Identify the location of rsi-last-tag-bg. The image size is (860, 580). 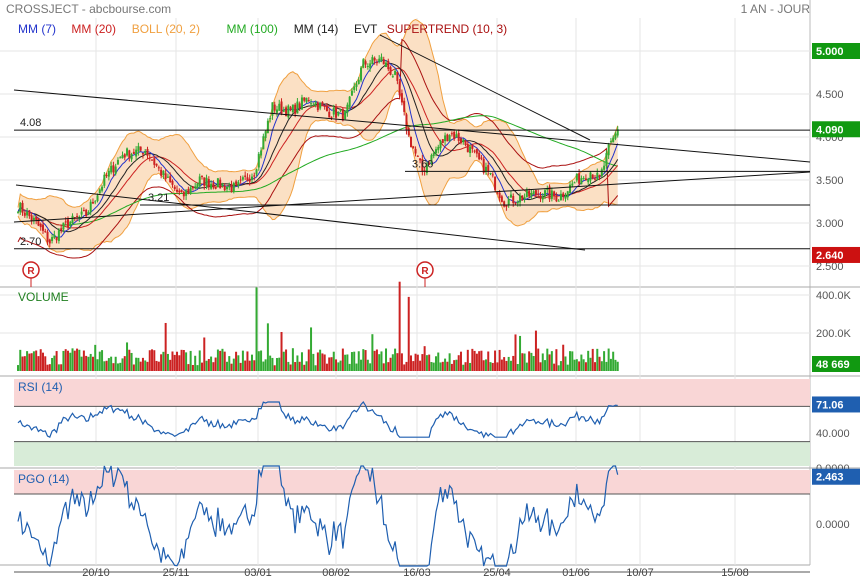
(836, 404).